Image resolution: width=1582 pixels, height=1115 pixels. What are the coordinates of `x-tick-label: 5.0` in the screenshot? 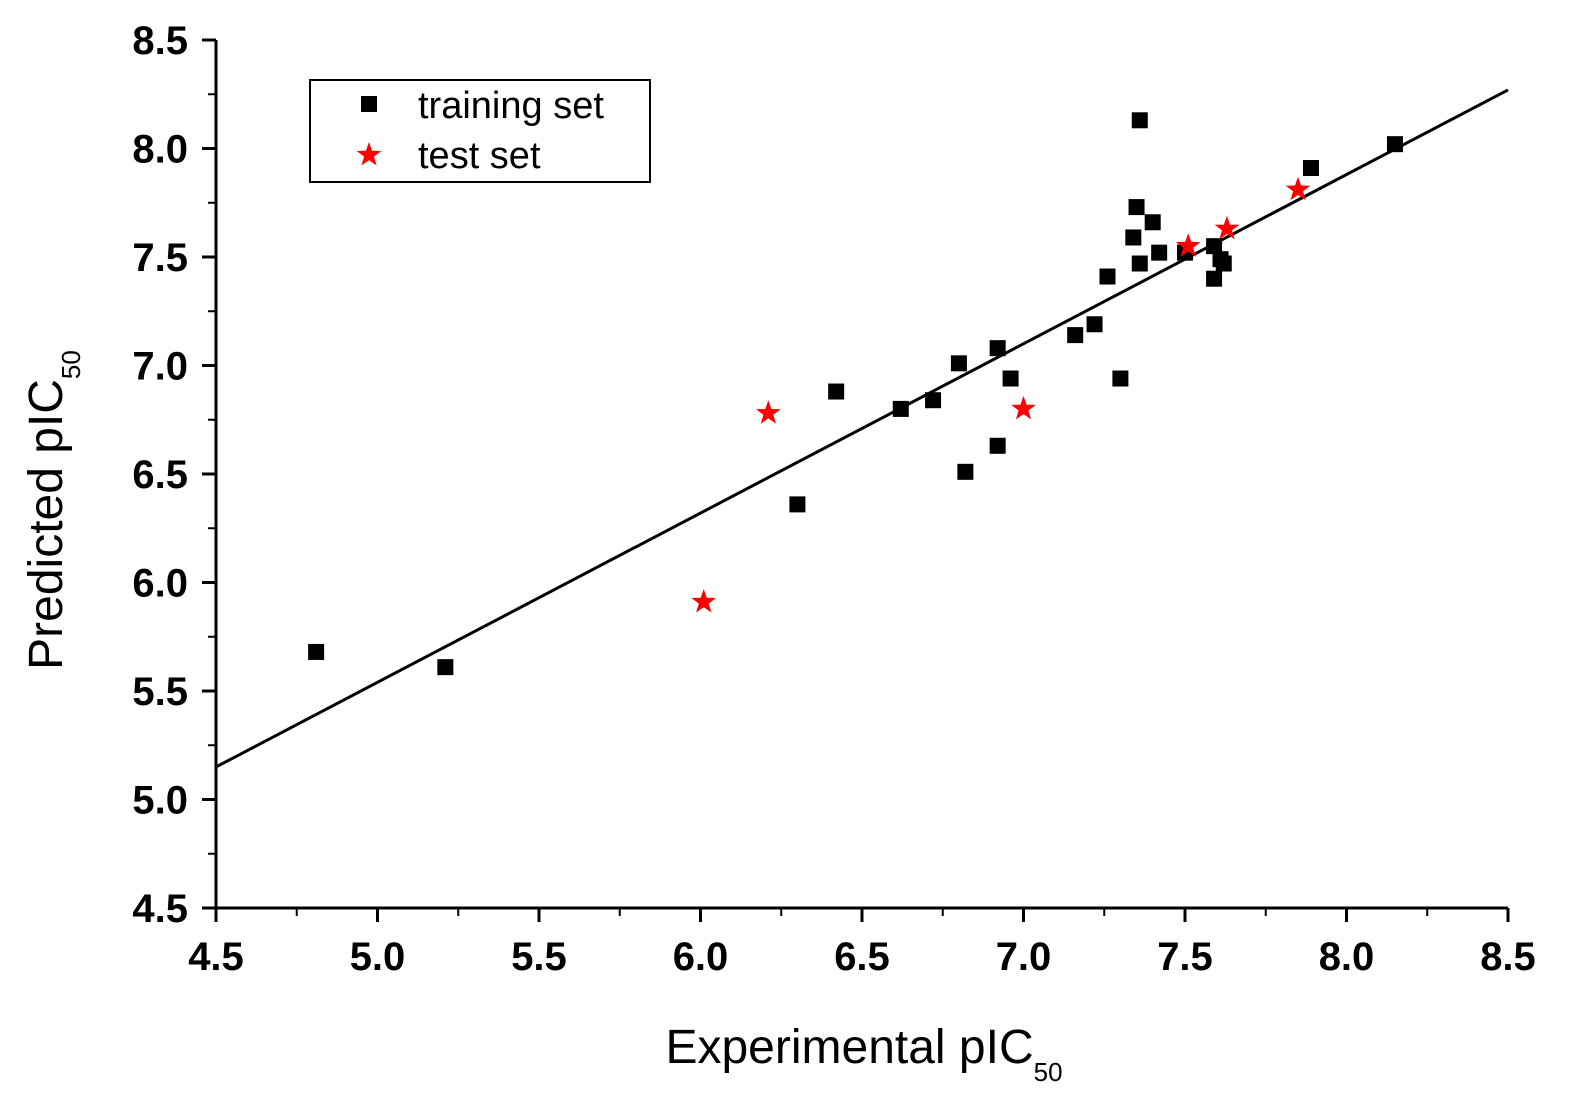 It's located at (378, 957).